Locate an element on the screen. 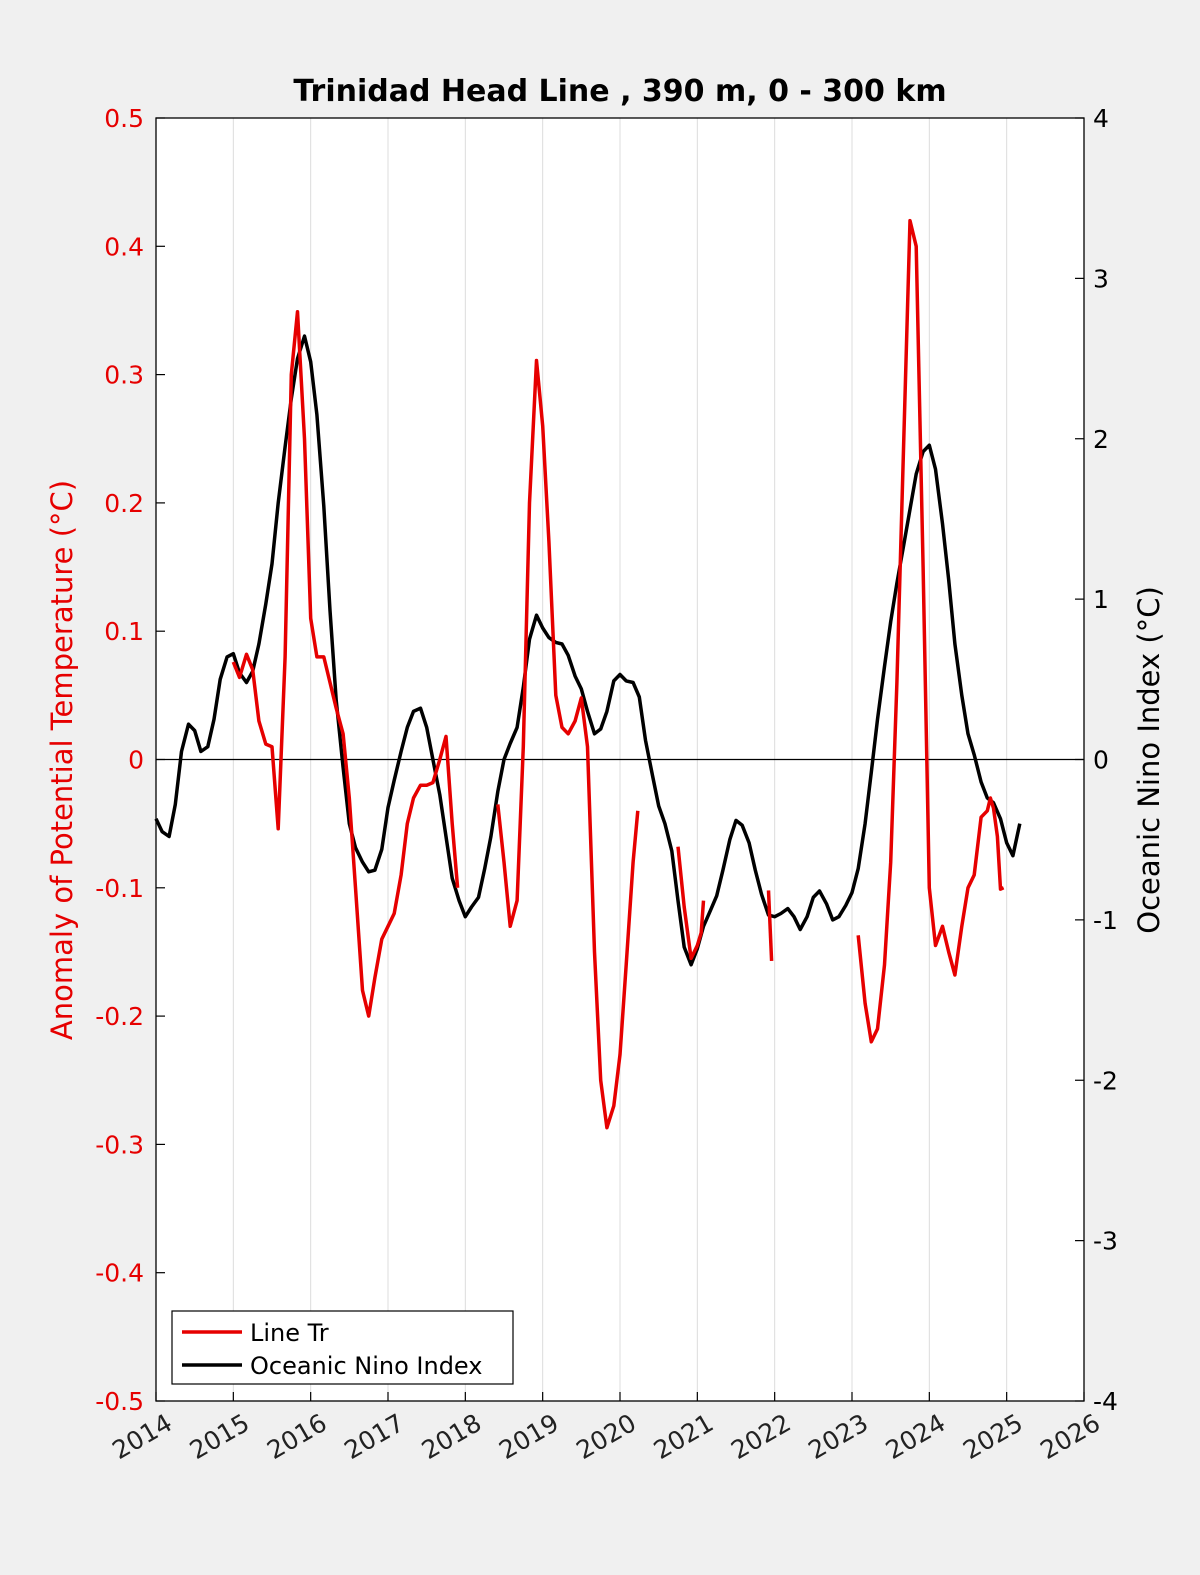 The width and height of the screenshot is (1200, 1575). x-tick-label: 2020 is located at coordinates (606, 1436).